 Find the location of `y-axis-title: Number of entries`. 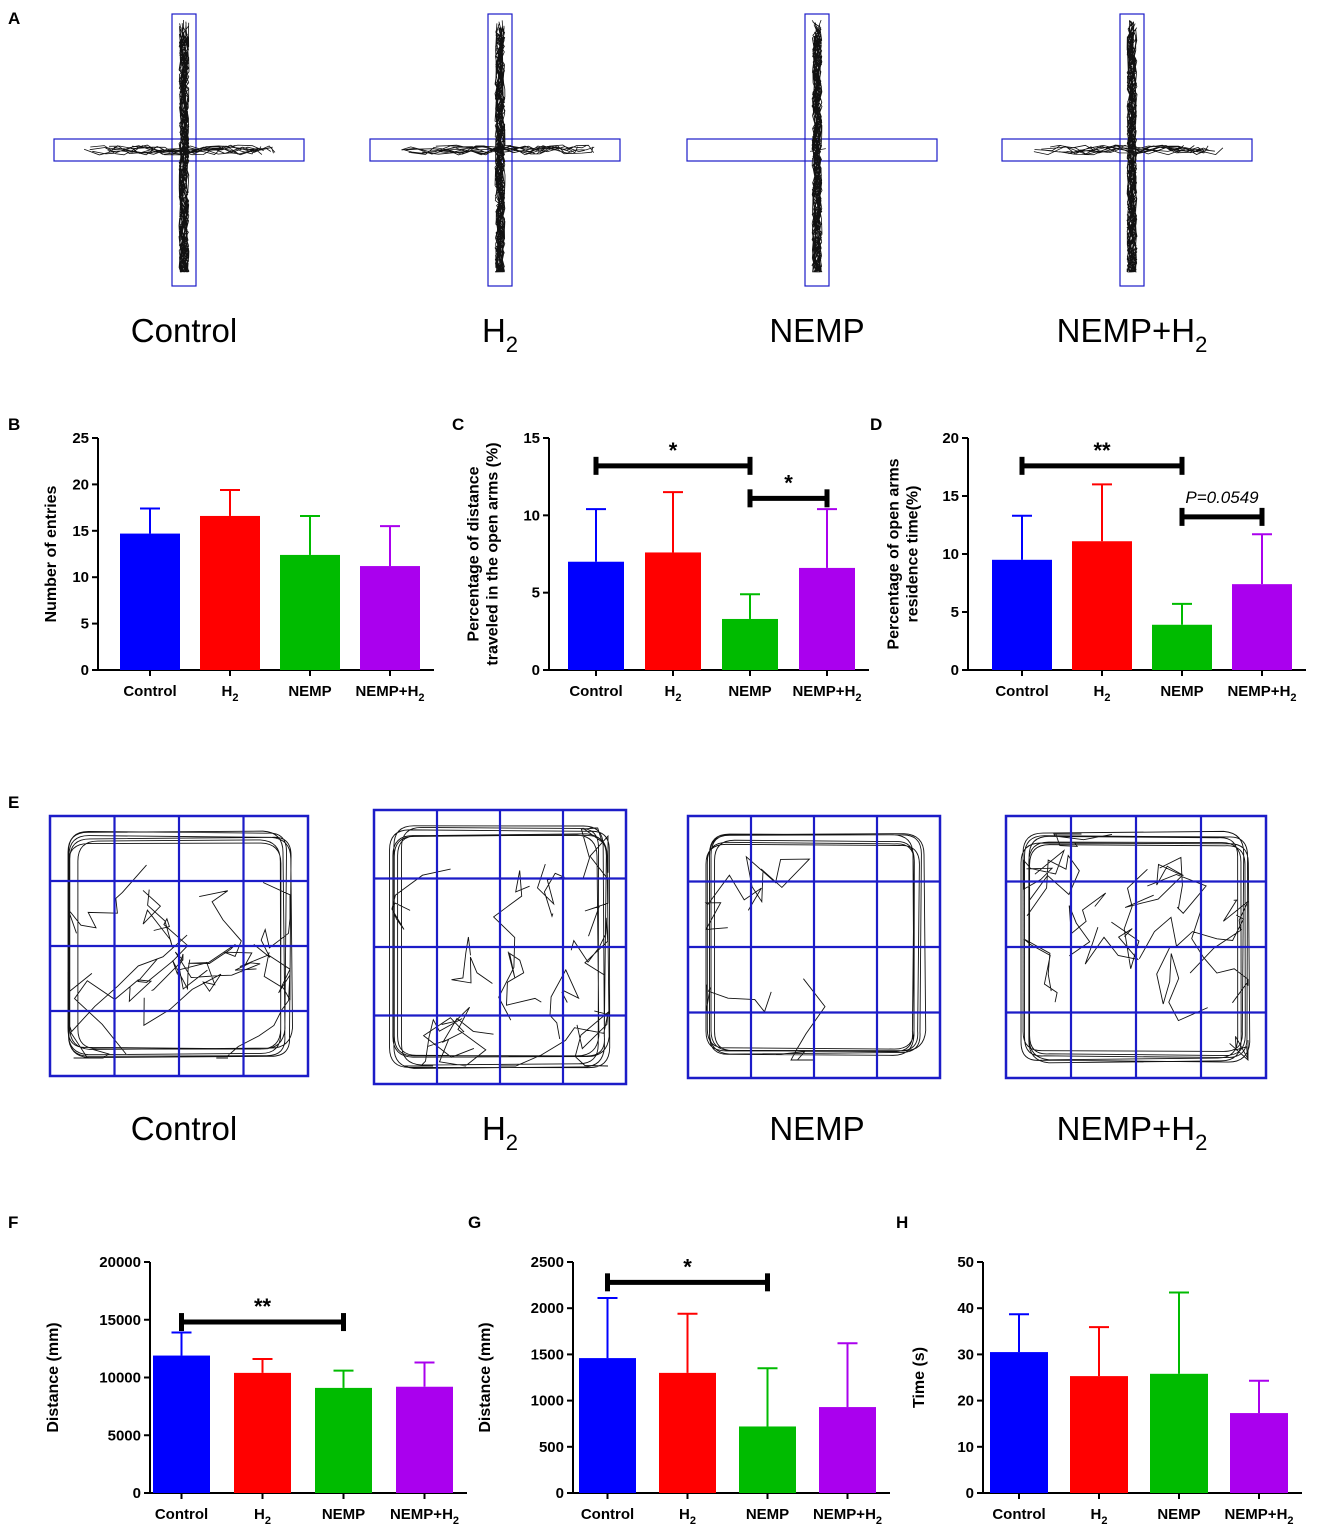

y-axis-title: Number of entries is located at coordinates (51, 553).